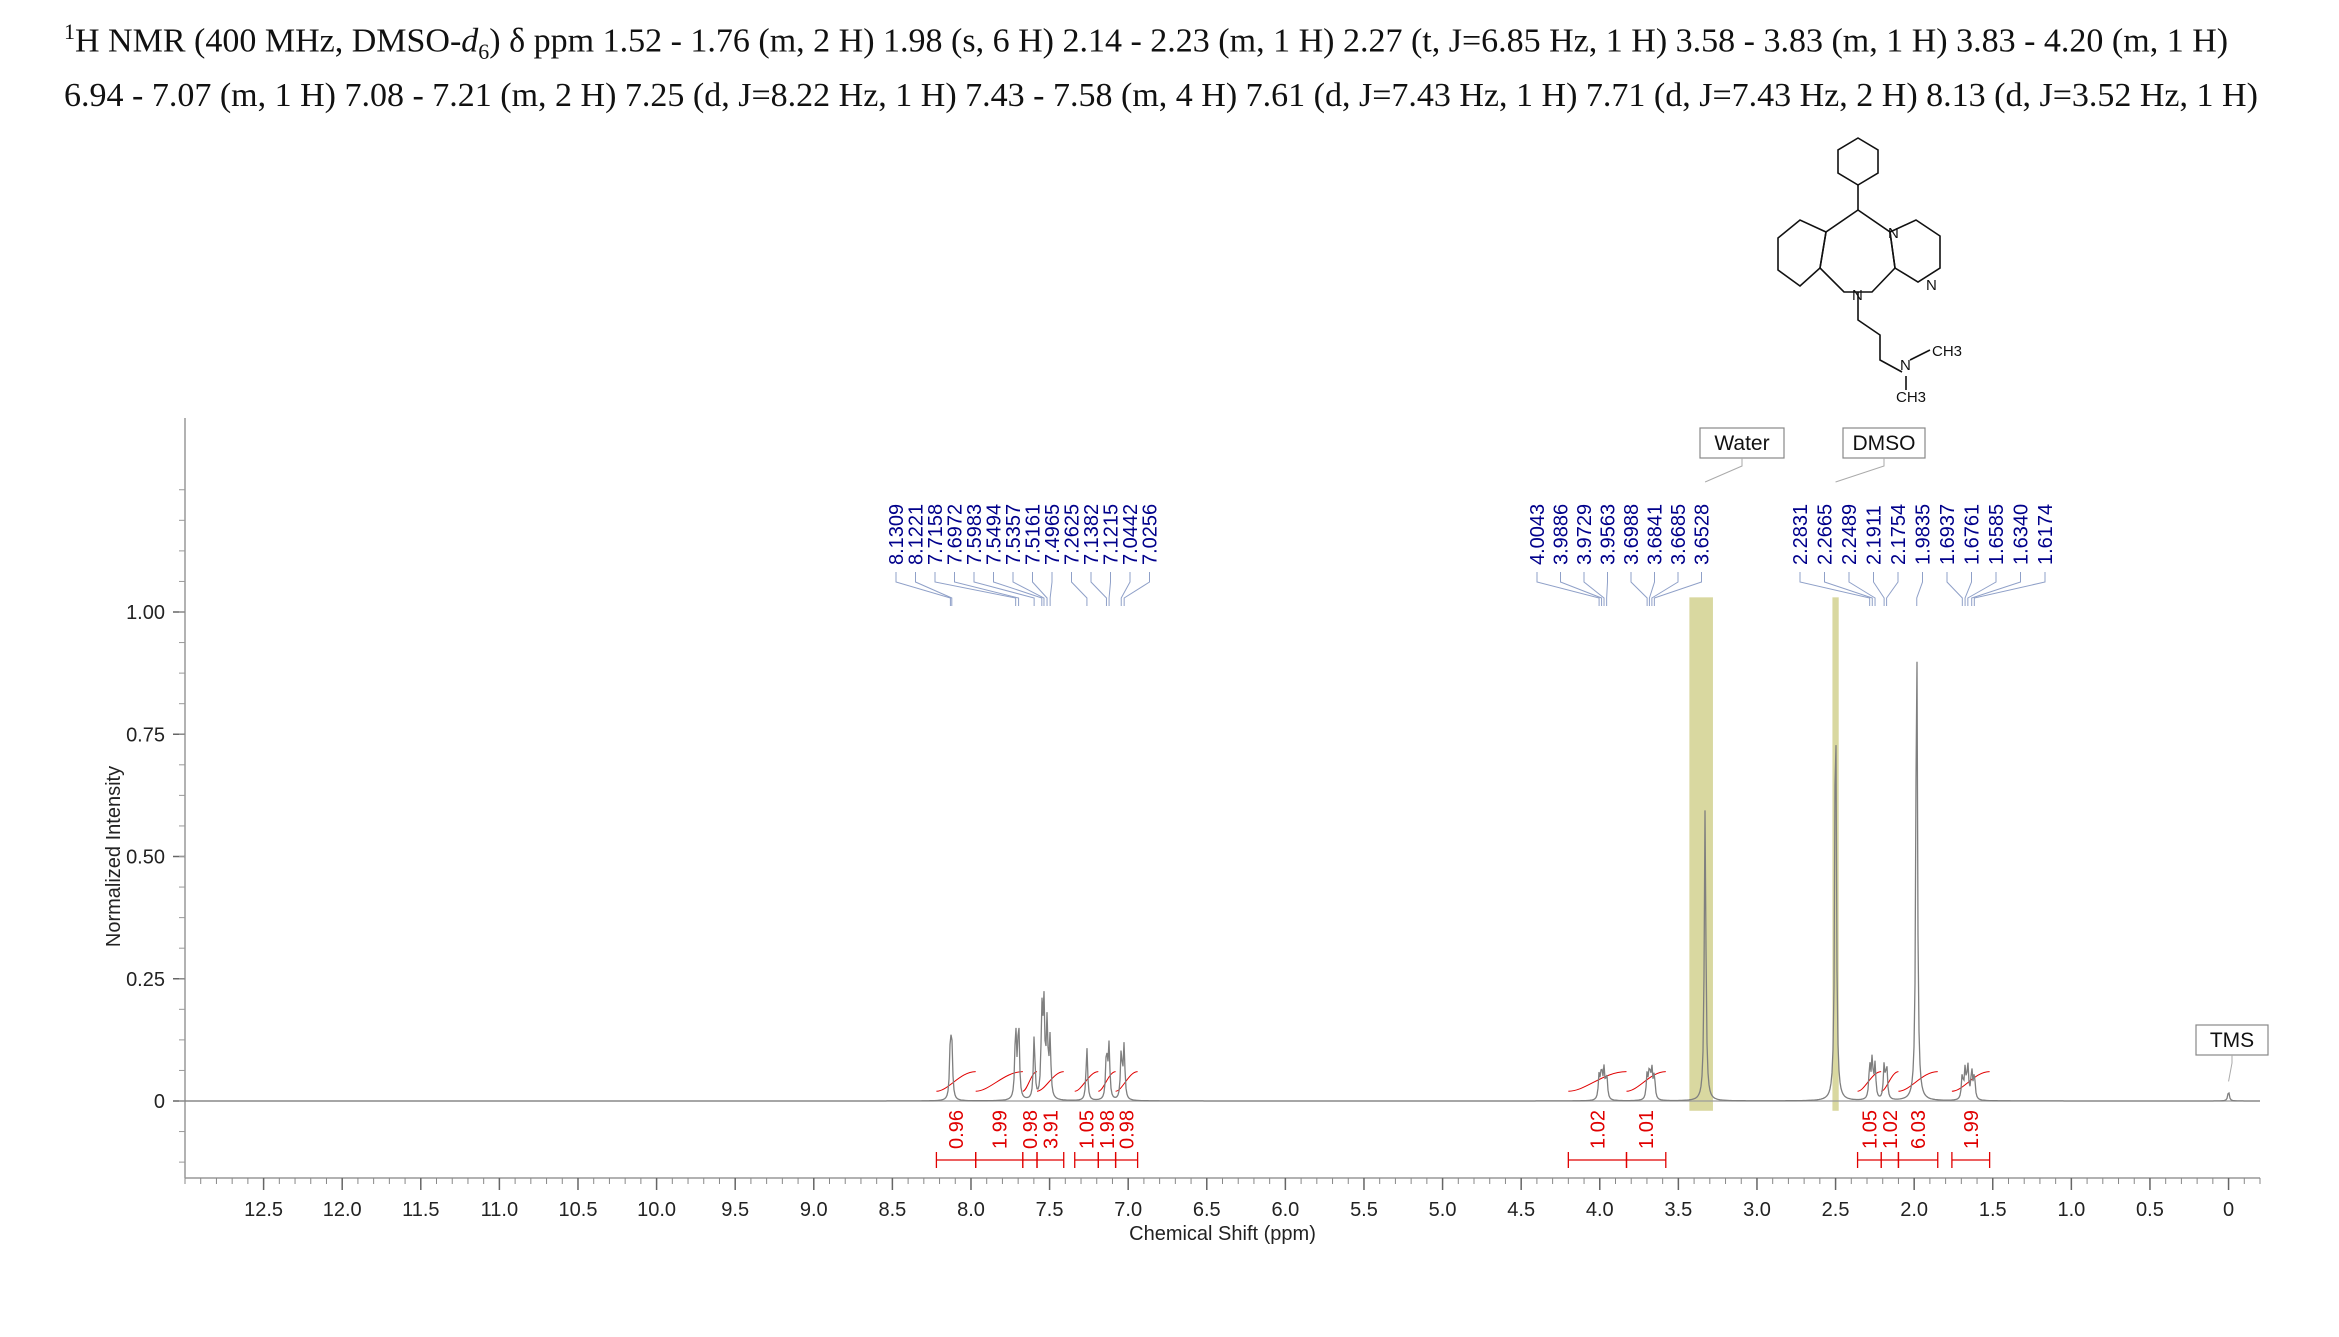  Describe the element at coordinates (1914, 1210) in the screenshot. I see `x-tick-label: 2.0` at that location.